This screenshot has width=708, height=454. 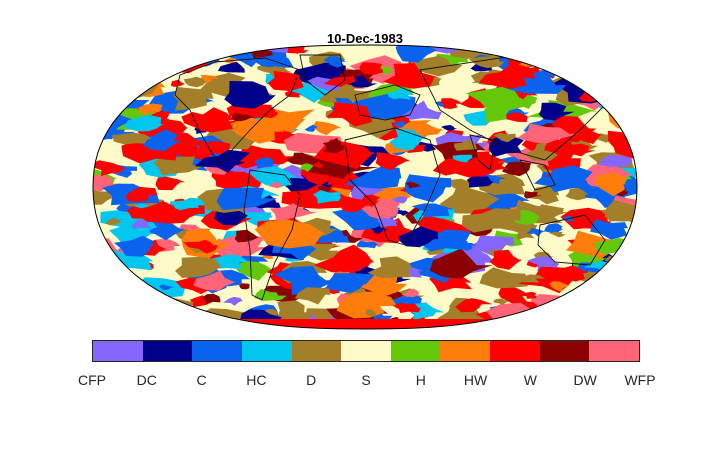 What do you see at coordinates (640, 380) in the screenshot?
I see `colorbar-label-wfp: WFP` at bounding box center [640, 380].